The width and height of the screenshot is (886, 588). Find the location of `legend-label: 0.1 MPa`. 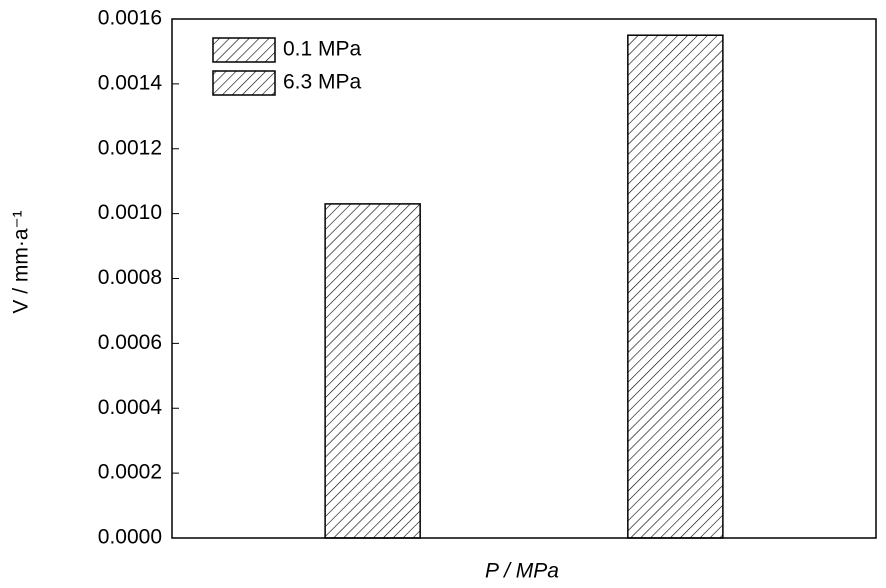

legend-label: 0.1 MPa is located at coordinates (322, 49).